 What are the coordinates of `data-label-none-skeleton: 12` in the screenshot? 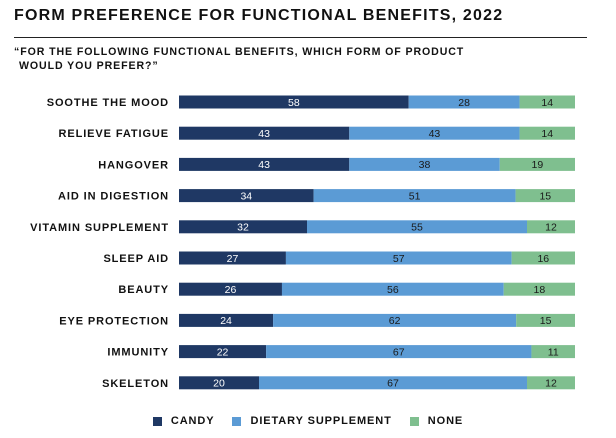 It's located at (551, 384).